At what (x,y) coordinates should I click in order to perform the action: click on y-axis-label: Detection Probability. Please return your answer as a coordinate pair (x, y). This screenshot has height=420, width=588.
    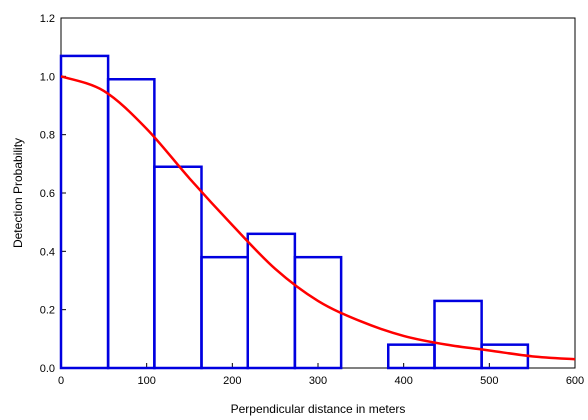
    Looking at the image, I should click on (18, 193).